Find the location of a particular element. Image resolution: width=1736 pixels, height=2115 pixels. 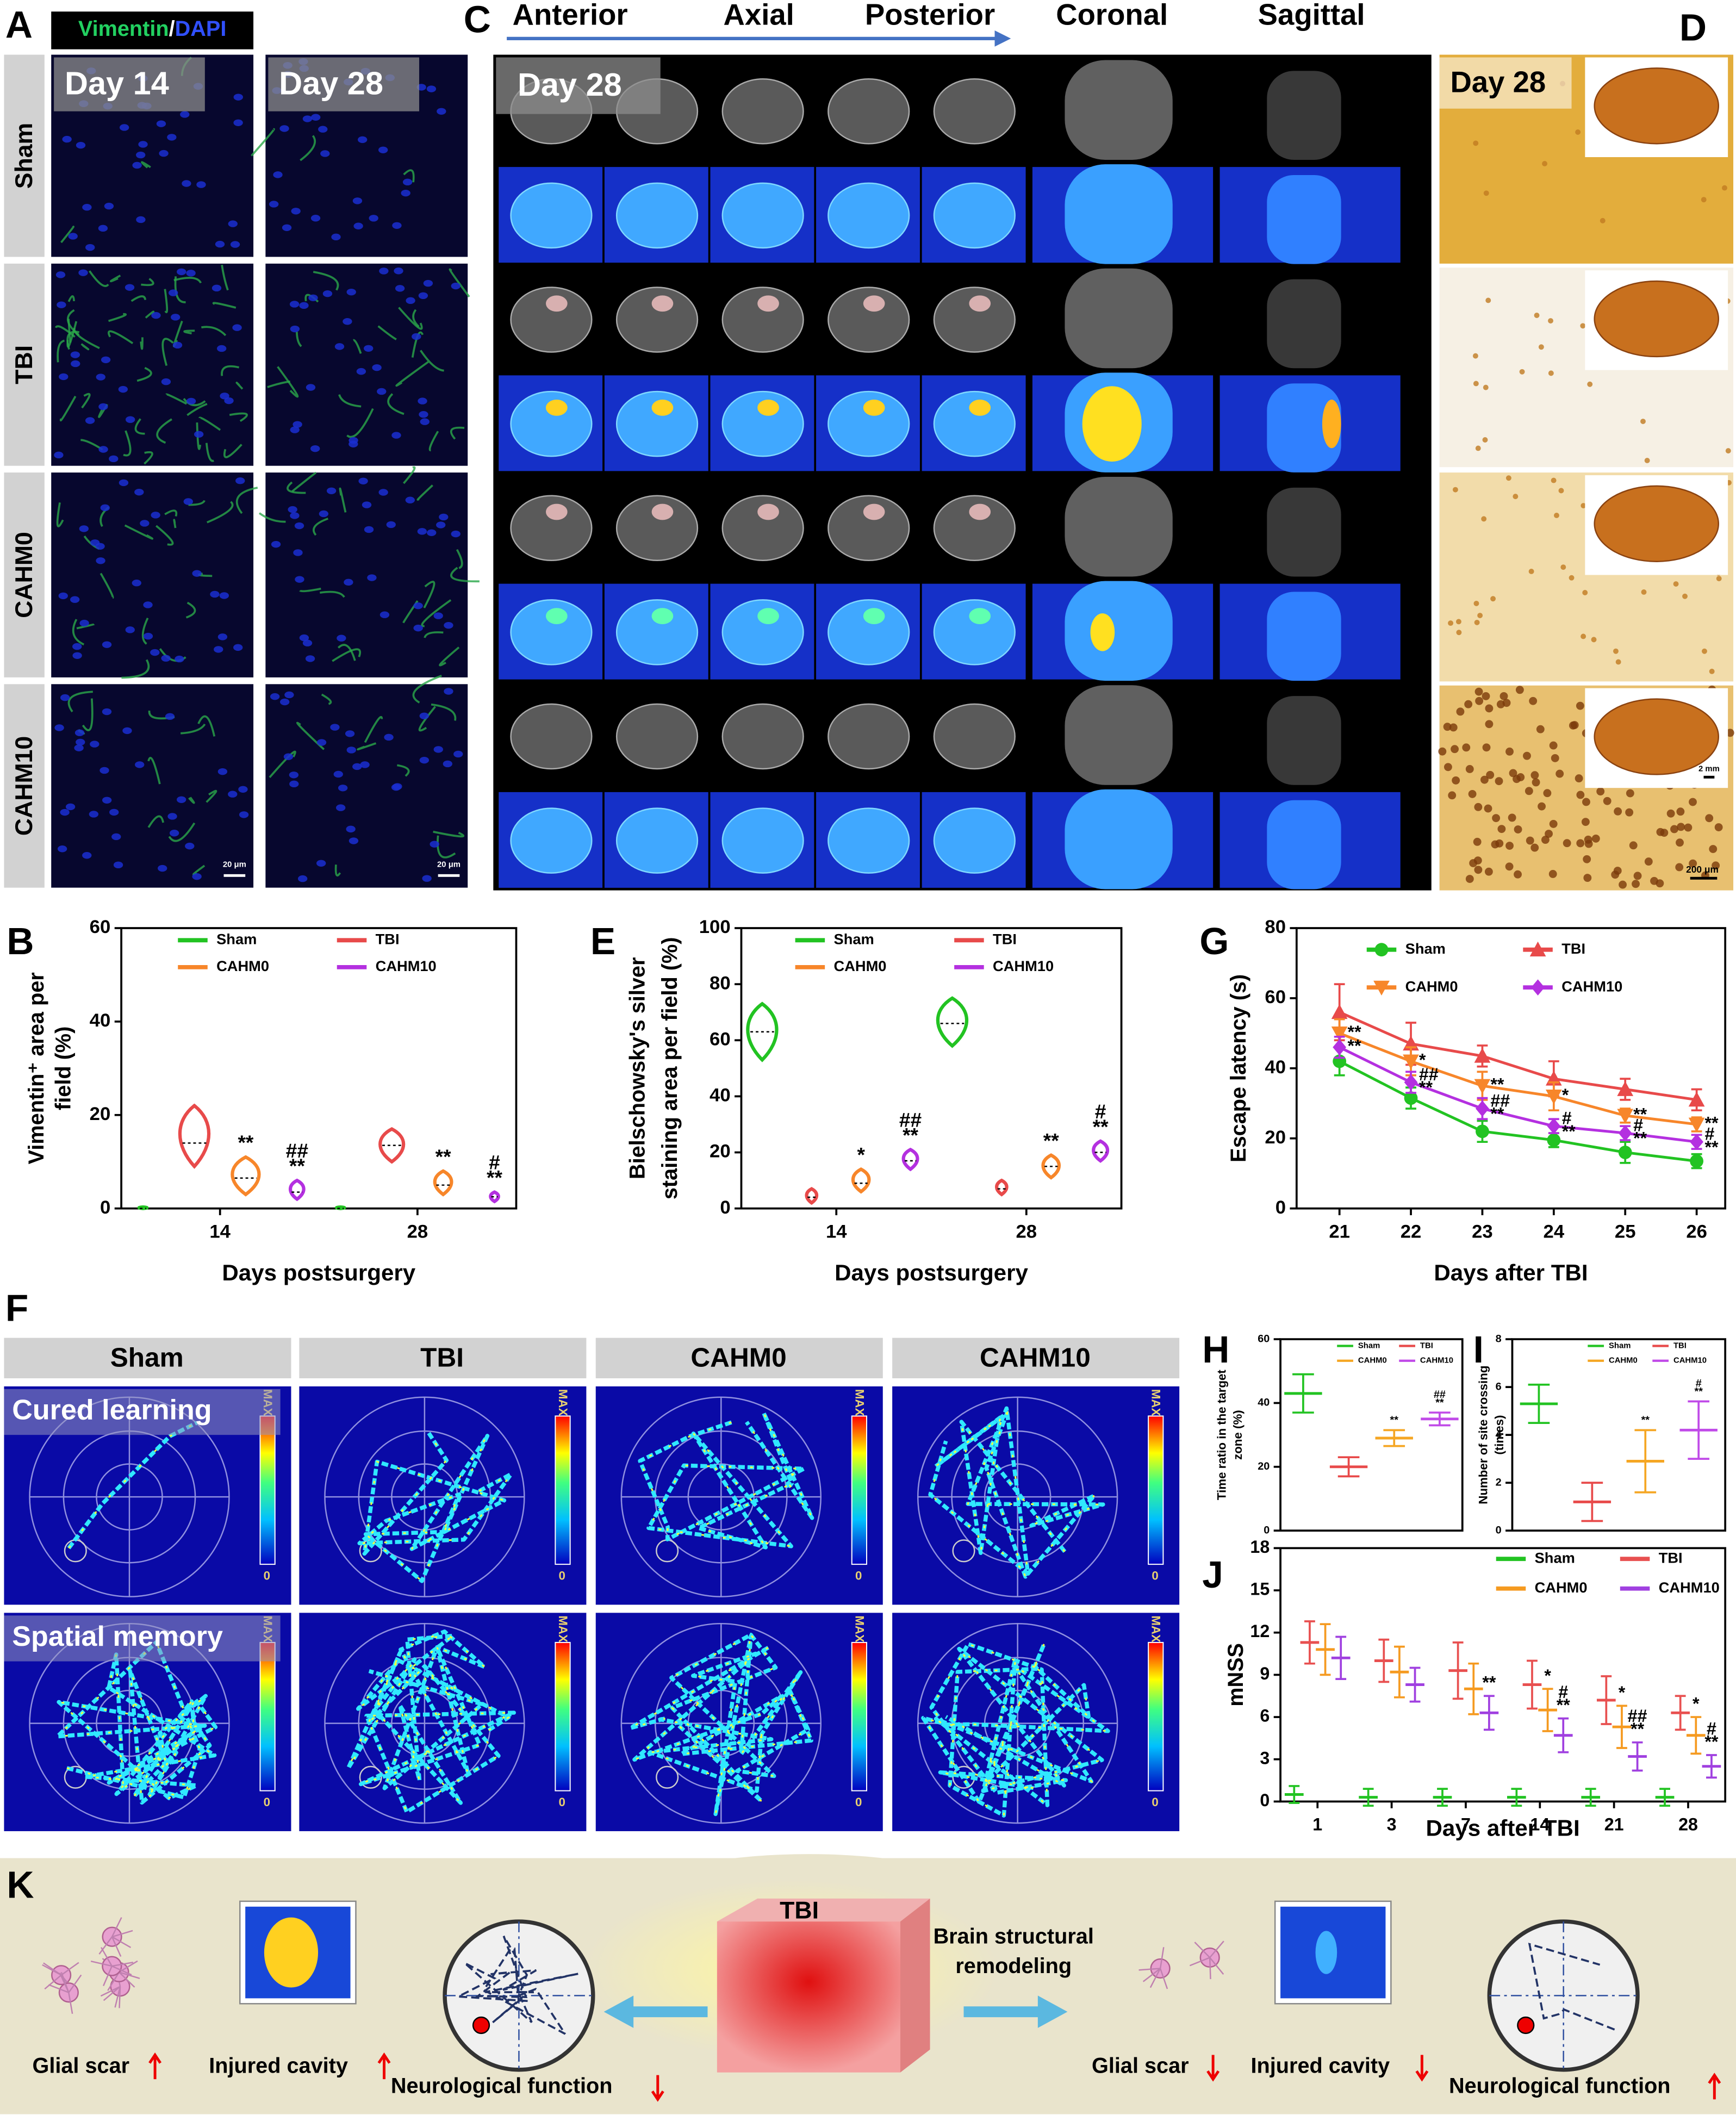

y-axis-label: Bielschowsky's silver is located at coordinates (638, 1068).